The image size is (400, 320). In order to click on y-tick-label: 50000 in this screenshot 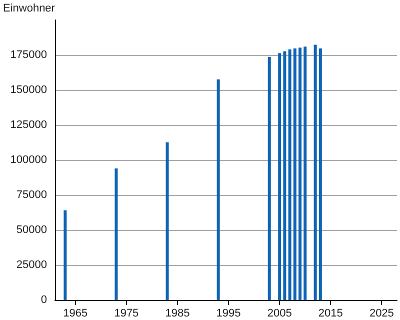, I will do `click(31, 230)`.